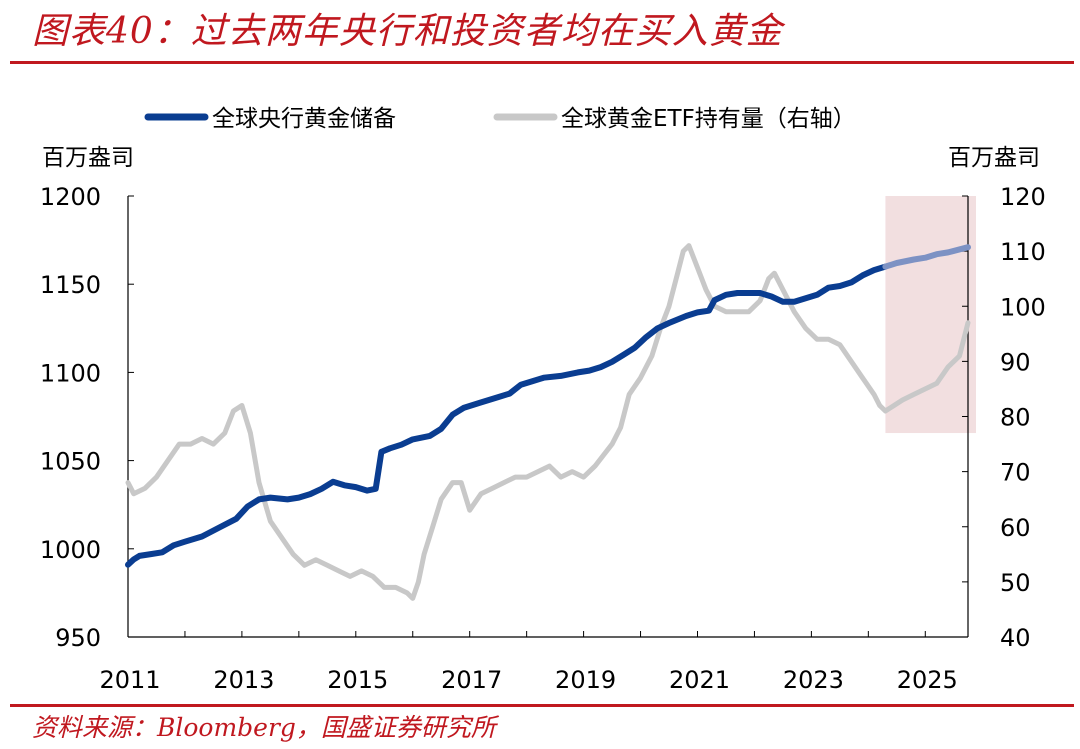  What do you see at coordinates (70, 285) in the screenshot?
I see `left-tick-label: 1150` at bounding box center [70, 285].